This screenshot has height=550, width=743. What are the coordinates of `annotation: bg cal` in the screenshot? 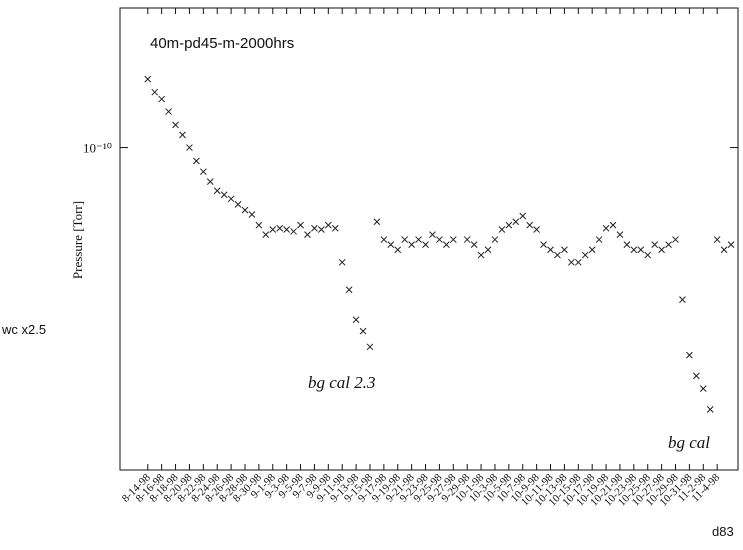 It's located at (689, 442).